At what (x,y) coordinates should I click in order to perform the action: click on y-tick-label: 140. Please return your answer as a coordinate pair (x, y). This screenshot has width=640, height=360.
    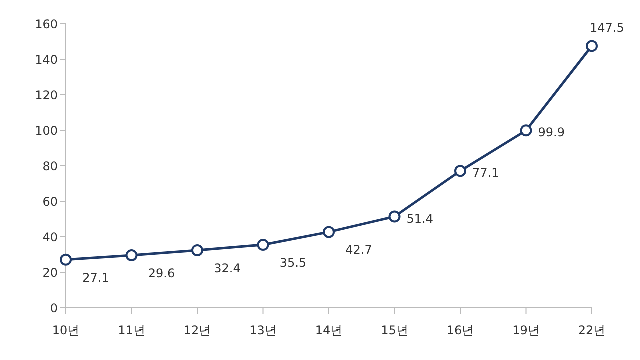
    Looking at the image, I should click on (46, 59).